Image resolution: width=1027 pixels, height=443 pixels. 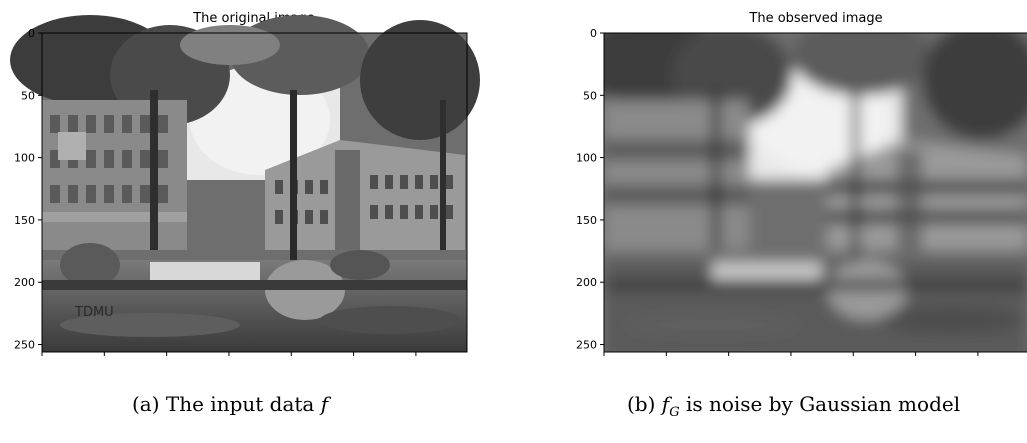 What do you see at coordinates (823, 404) in the screenshot?
I see `caption-b-text: is noise by Gaussian model` at bounding box center [823, 404].